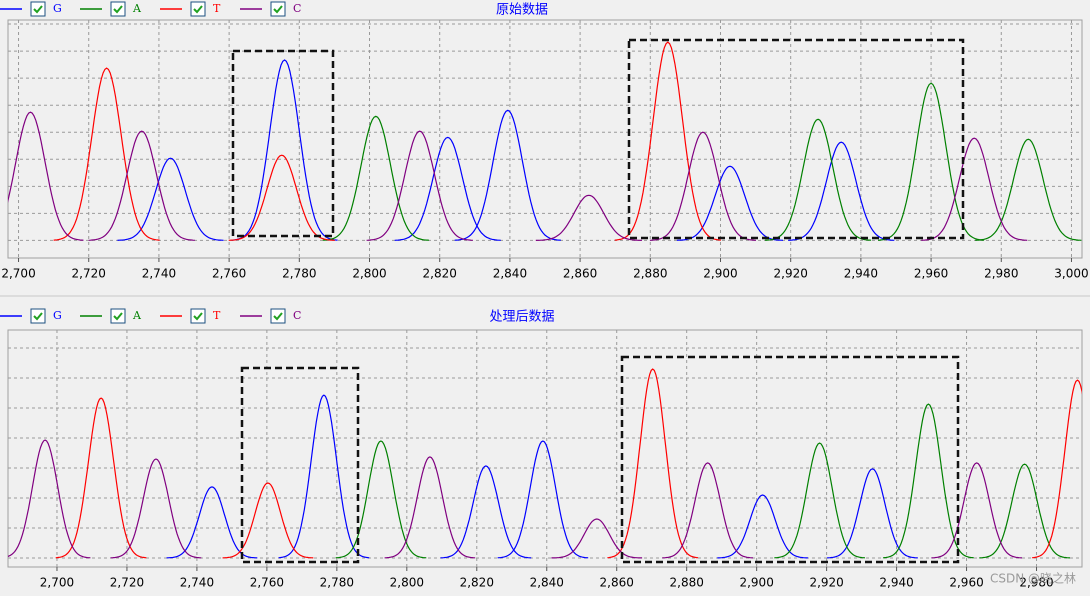 The image size is (1090, 596). I want to click on chart-title: 处理后数据, so click(521, 317).